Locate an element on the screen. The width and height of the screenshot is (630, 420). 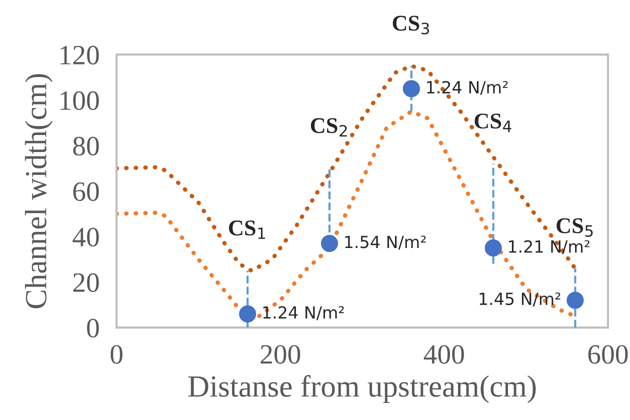
x-tick-label: 400 is located at coordinates (444, 354).